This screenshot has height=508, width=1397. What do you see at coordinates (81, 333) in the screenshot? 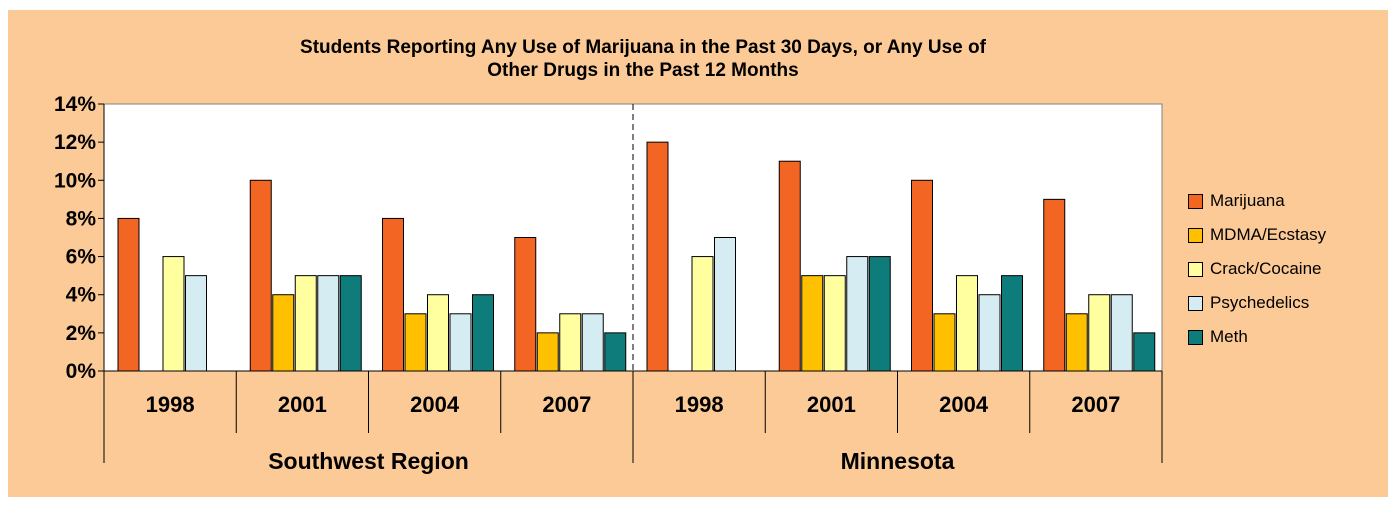
I see `y-tick-label: 2%` at bounding box center [81, 333].